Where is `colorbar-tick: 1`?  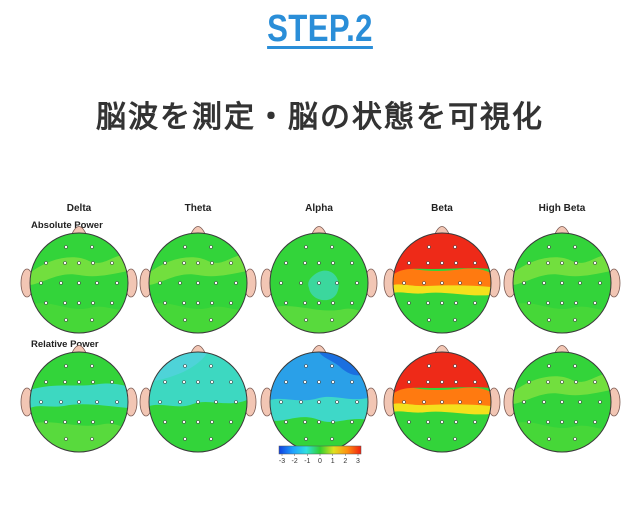
colorbar-tick: 1 is located at coordinates (333, 461).